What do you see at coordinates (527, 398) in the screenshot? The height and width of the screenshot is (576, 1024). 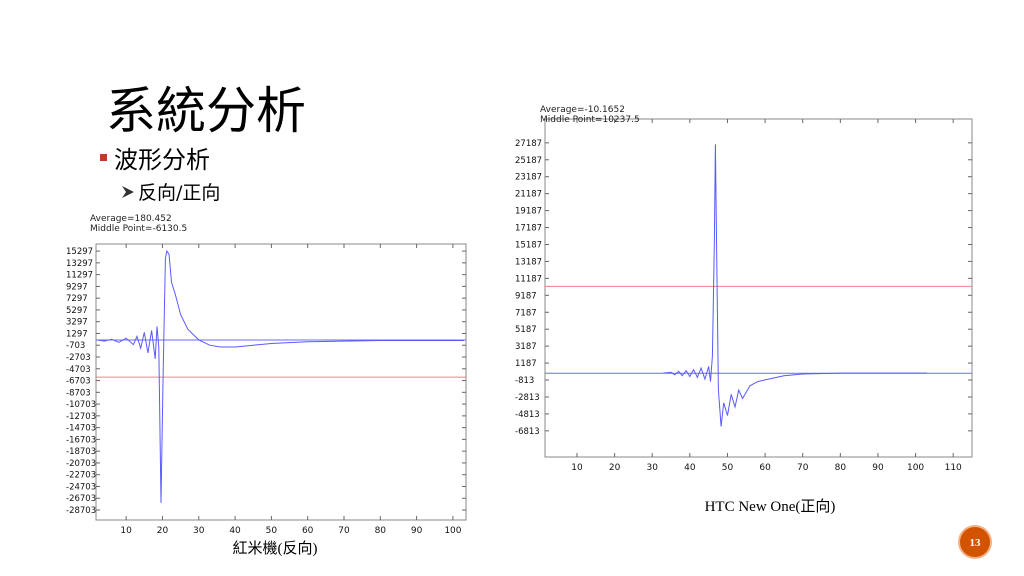 I see `y-tick-label: -2813` at bounding box center [527, 398].